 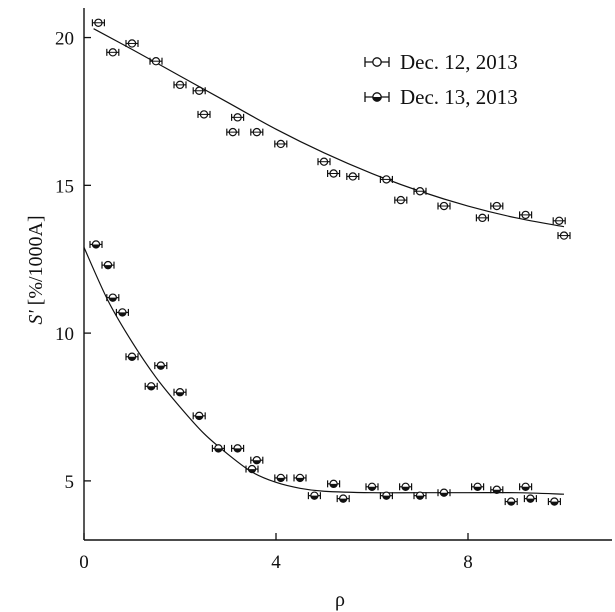 What do you see at coordinates (70, 482) in the screenshot?
I see `y-tick-label: 5` at bounding box center [70, 482].